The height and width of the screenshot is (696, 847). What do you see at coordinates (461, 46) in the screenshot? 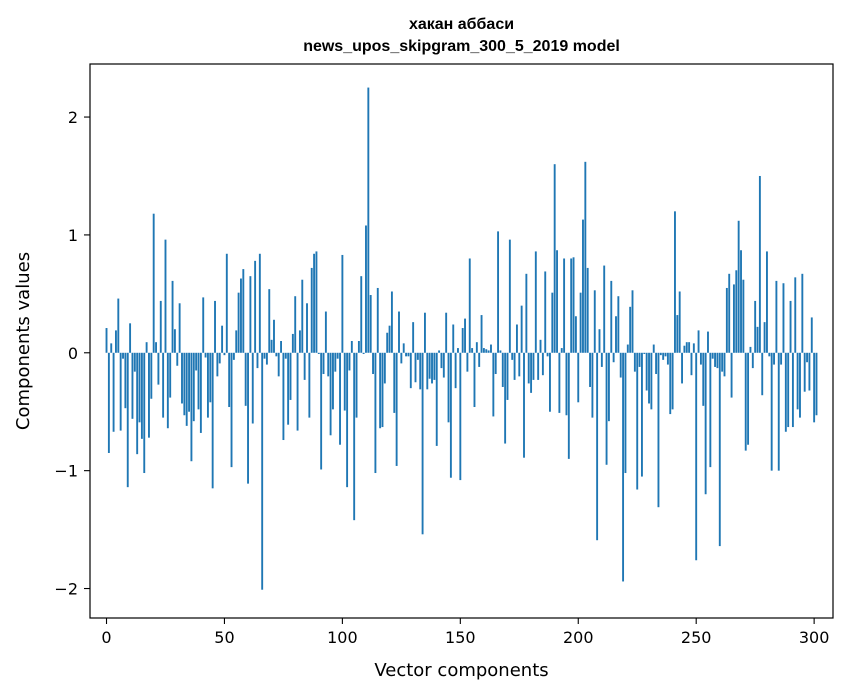
I see `chart-subtitle: news_upos_skipgram_300_5_2019 model` at bounding box center [461, 46].